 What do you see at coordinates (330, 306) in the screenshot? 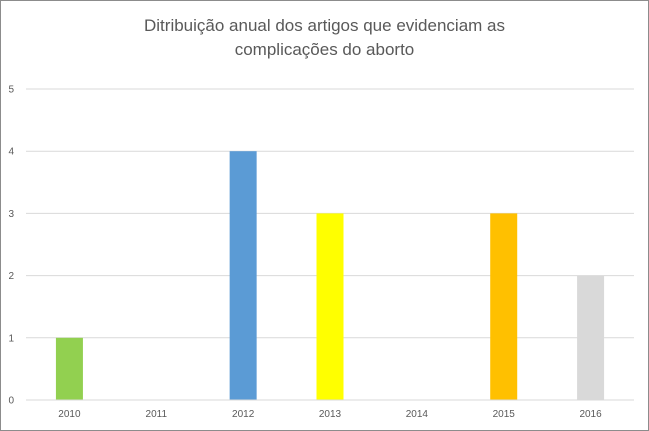
I see `bar-2013` at bounding box center [330, 306].